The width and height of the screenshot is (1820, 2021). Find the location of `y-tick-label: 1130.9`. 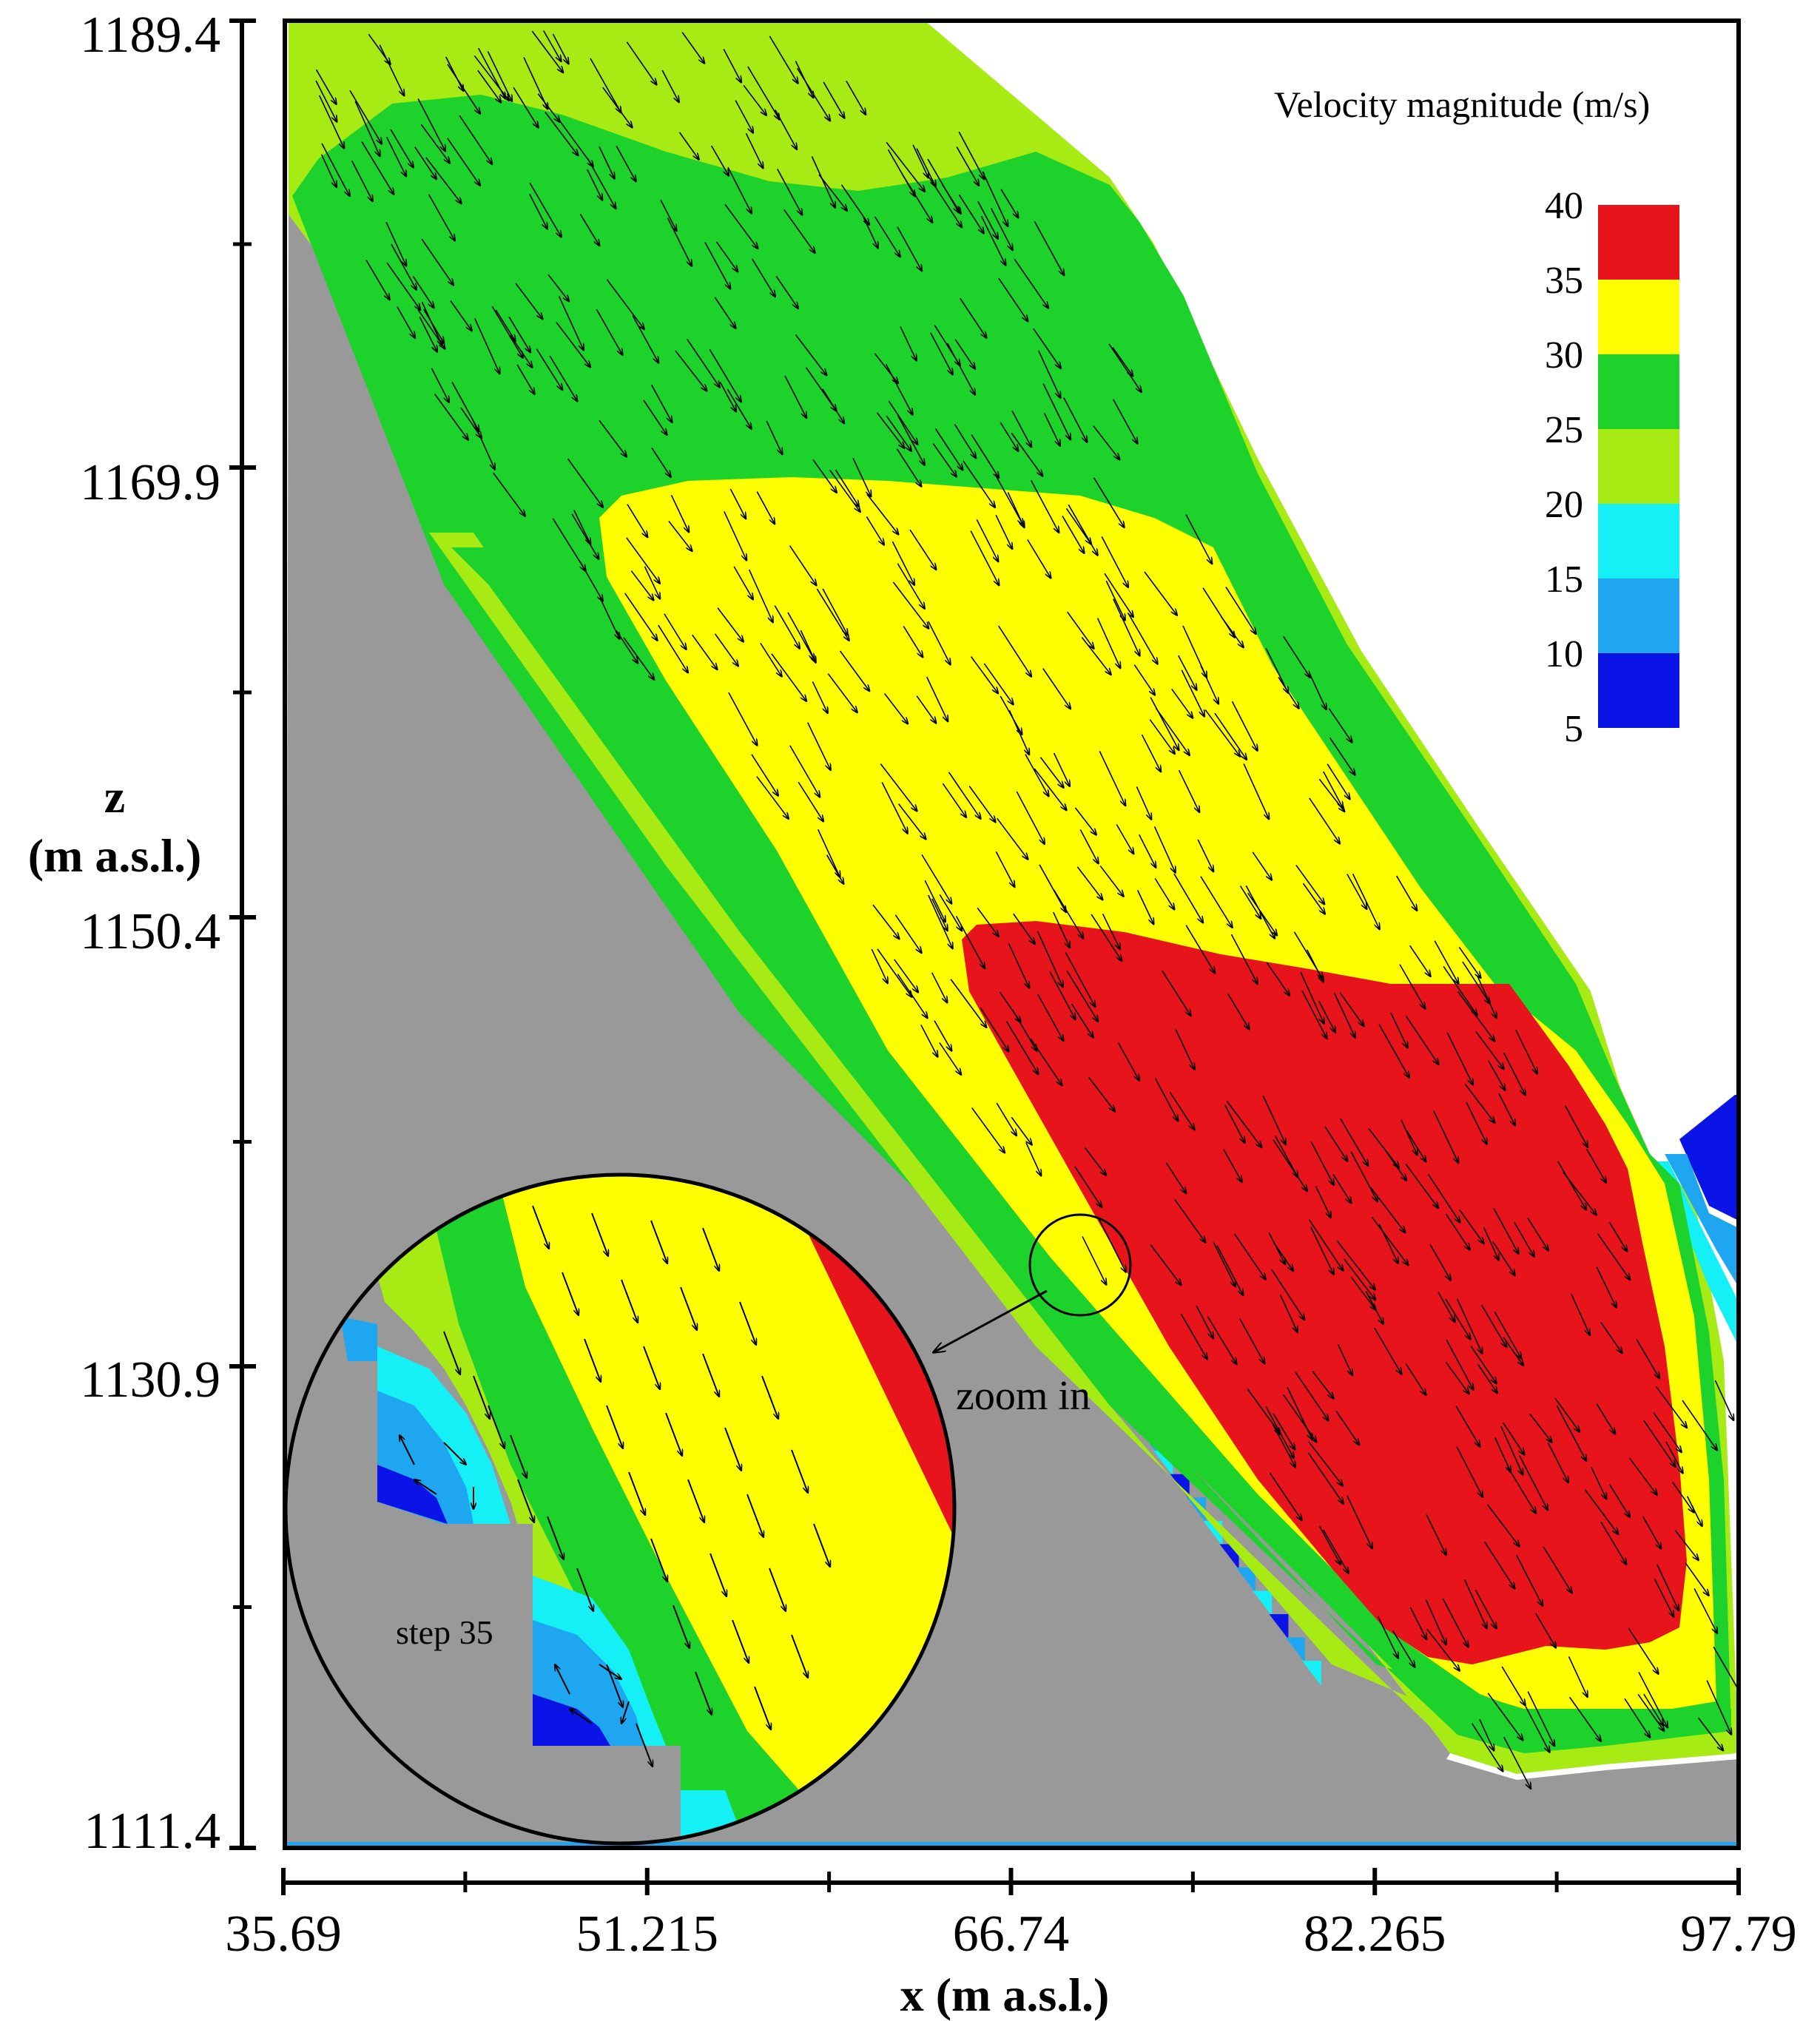

y-tick-label: 1130.9 is located at coordinates (150, 1380).